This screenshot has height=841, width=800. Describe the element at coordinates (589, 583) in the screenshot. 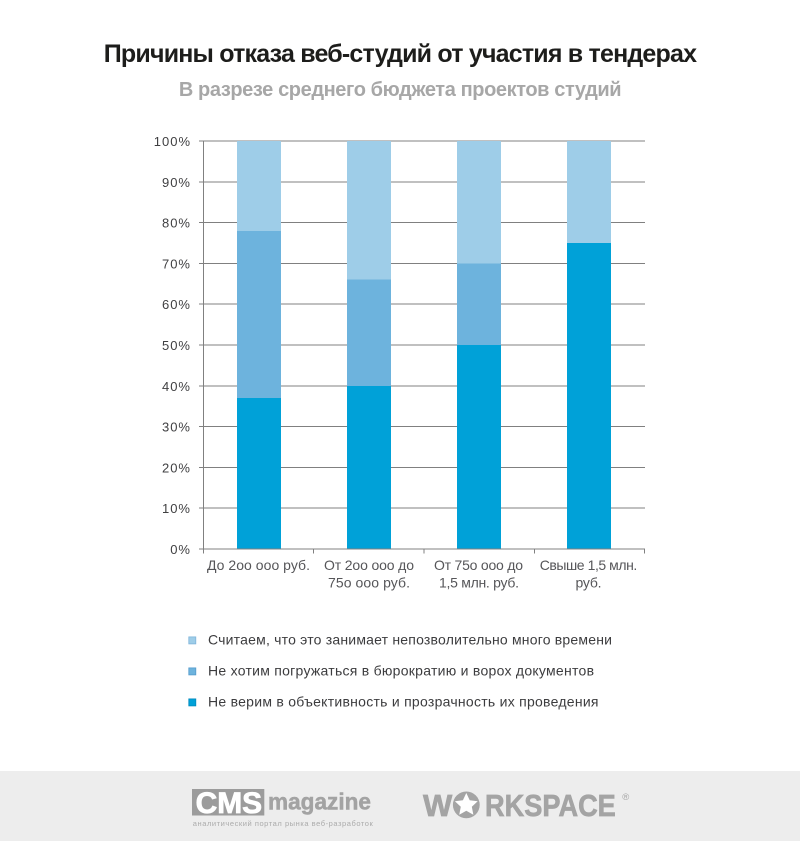

I see `svg-text: руб.` at that location.